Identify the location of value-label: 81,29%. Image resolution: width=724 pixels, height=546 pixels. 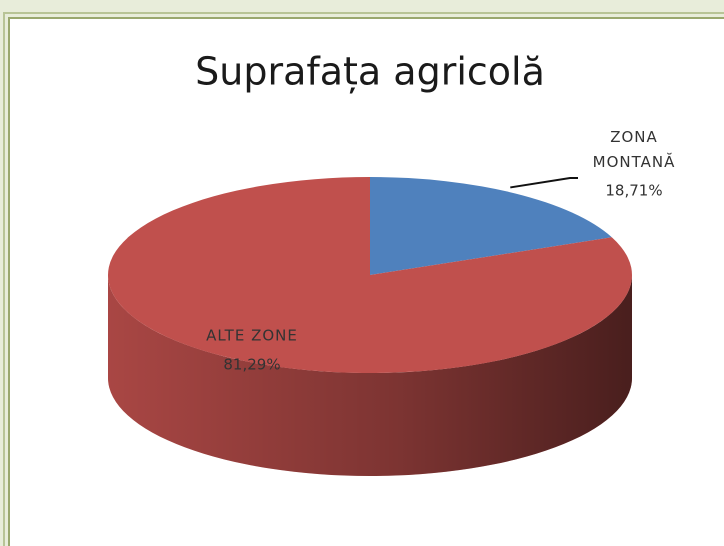
(251, 365).